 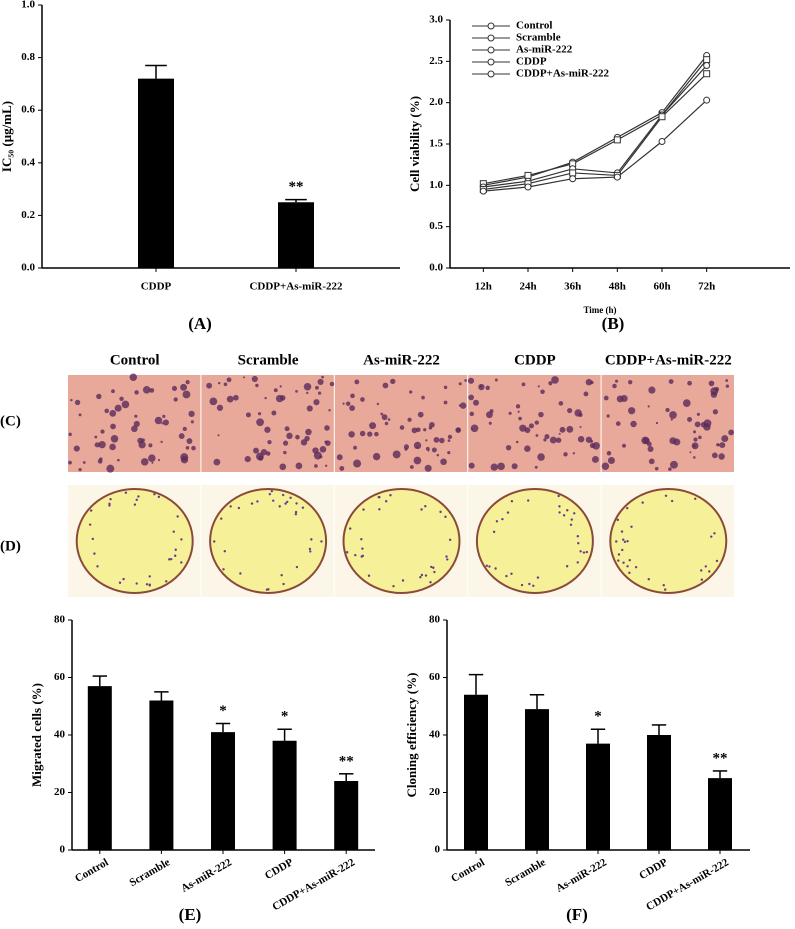 What do you see at coordinates (595, 122) in the screenshot?
I see `line` at bounding box center [595, 122].